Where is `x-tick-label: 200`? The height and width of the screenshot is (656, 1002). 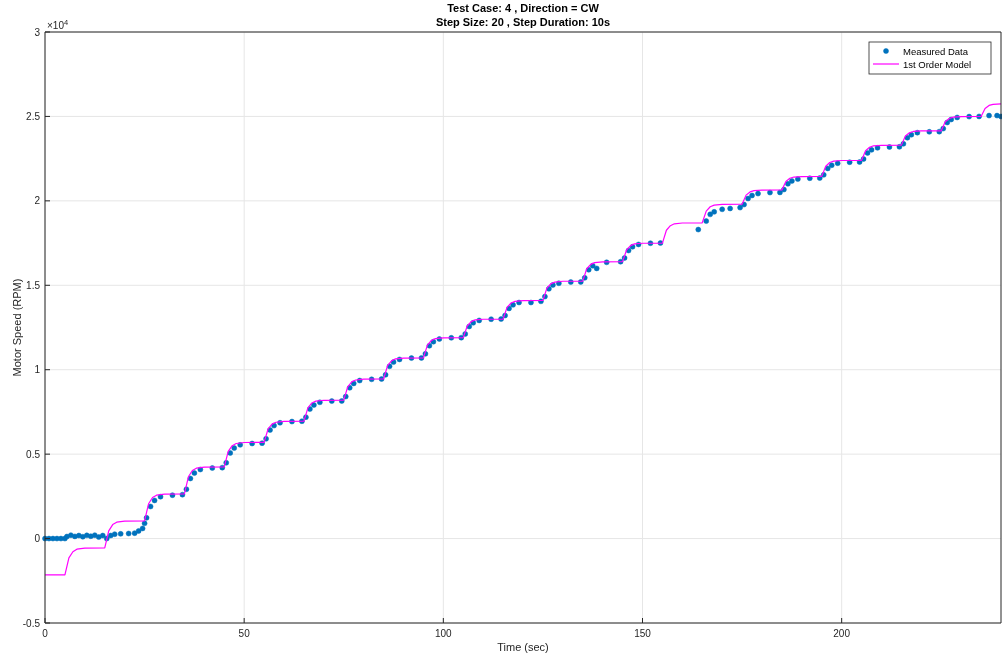 x-tick-label: 200 is located at coordinates (842, 633).